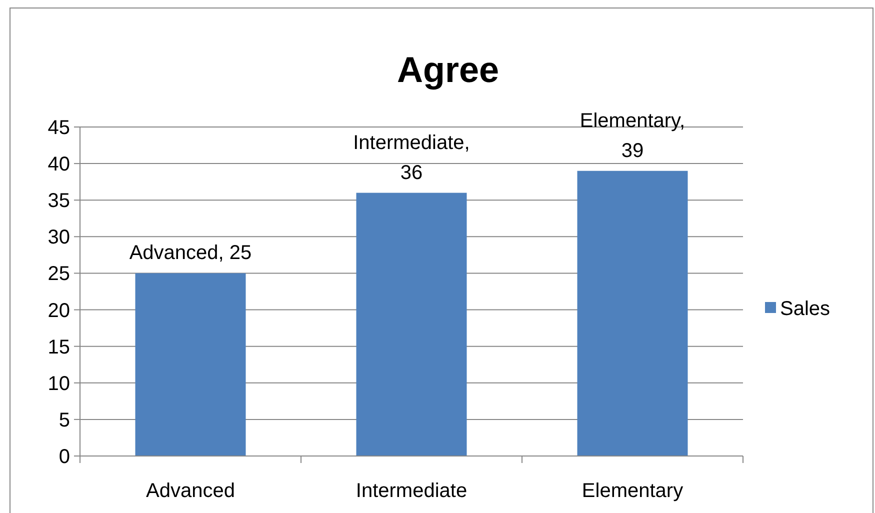 The height and width of the screenshot is (513, 875). I want to click on text: Elementary, 39, so click(633, 136).